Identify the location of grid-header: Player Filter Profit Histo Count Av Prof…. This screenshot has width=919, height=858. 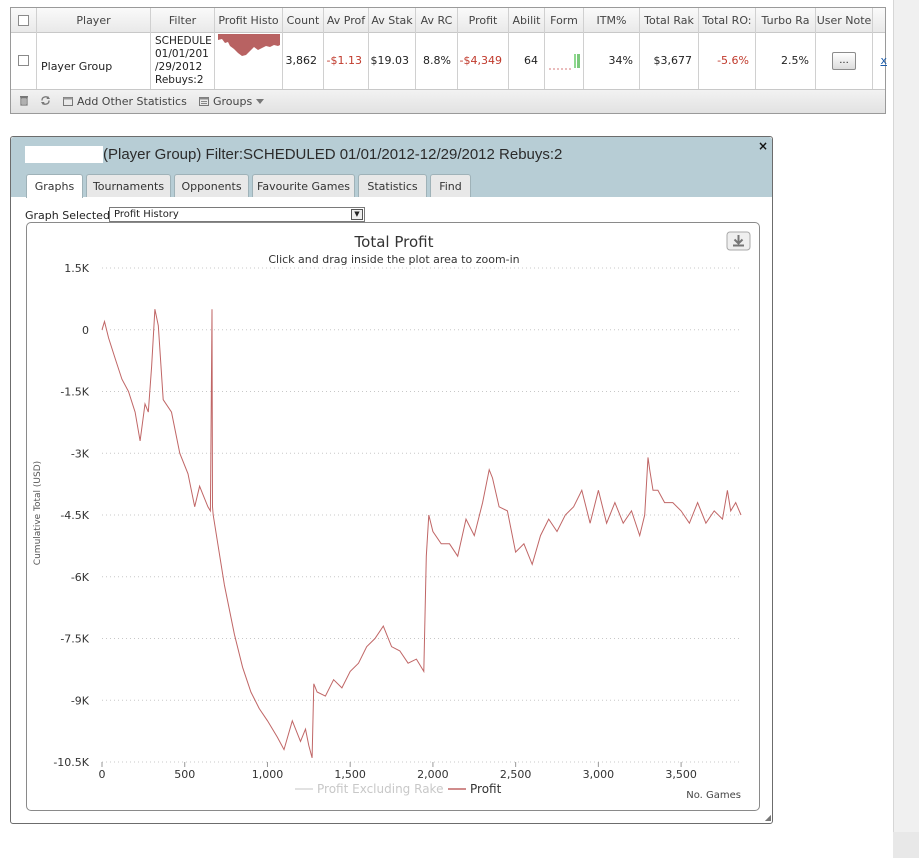
(448, 20).